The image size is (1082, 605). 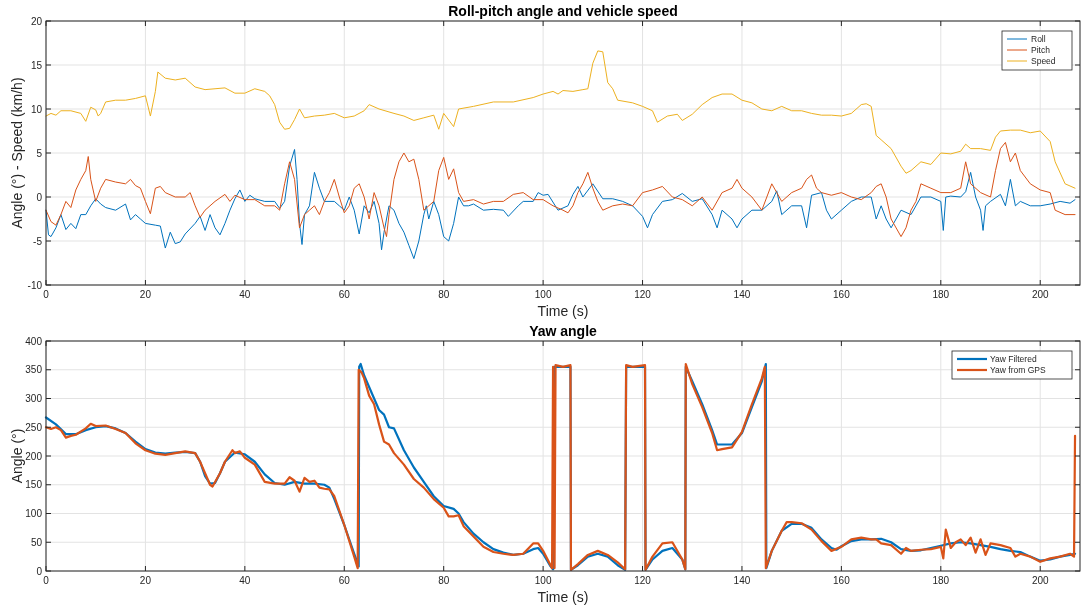 I want to click on legend-label: Pitch, so click(x=1041, y=50).